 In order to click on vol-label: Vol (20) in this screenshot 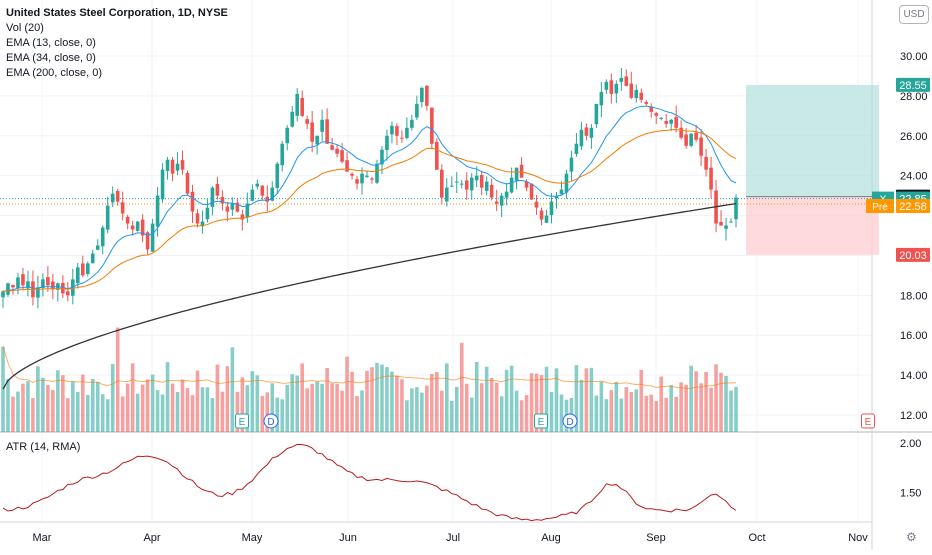, I will do `click(25, 28)`.